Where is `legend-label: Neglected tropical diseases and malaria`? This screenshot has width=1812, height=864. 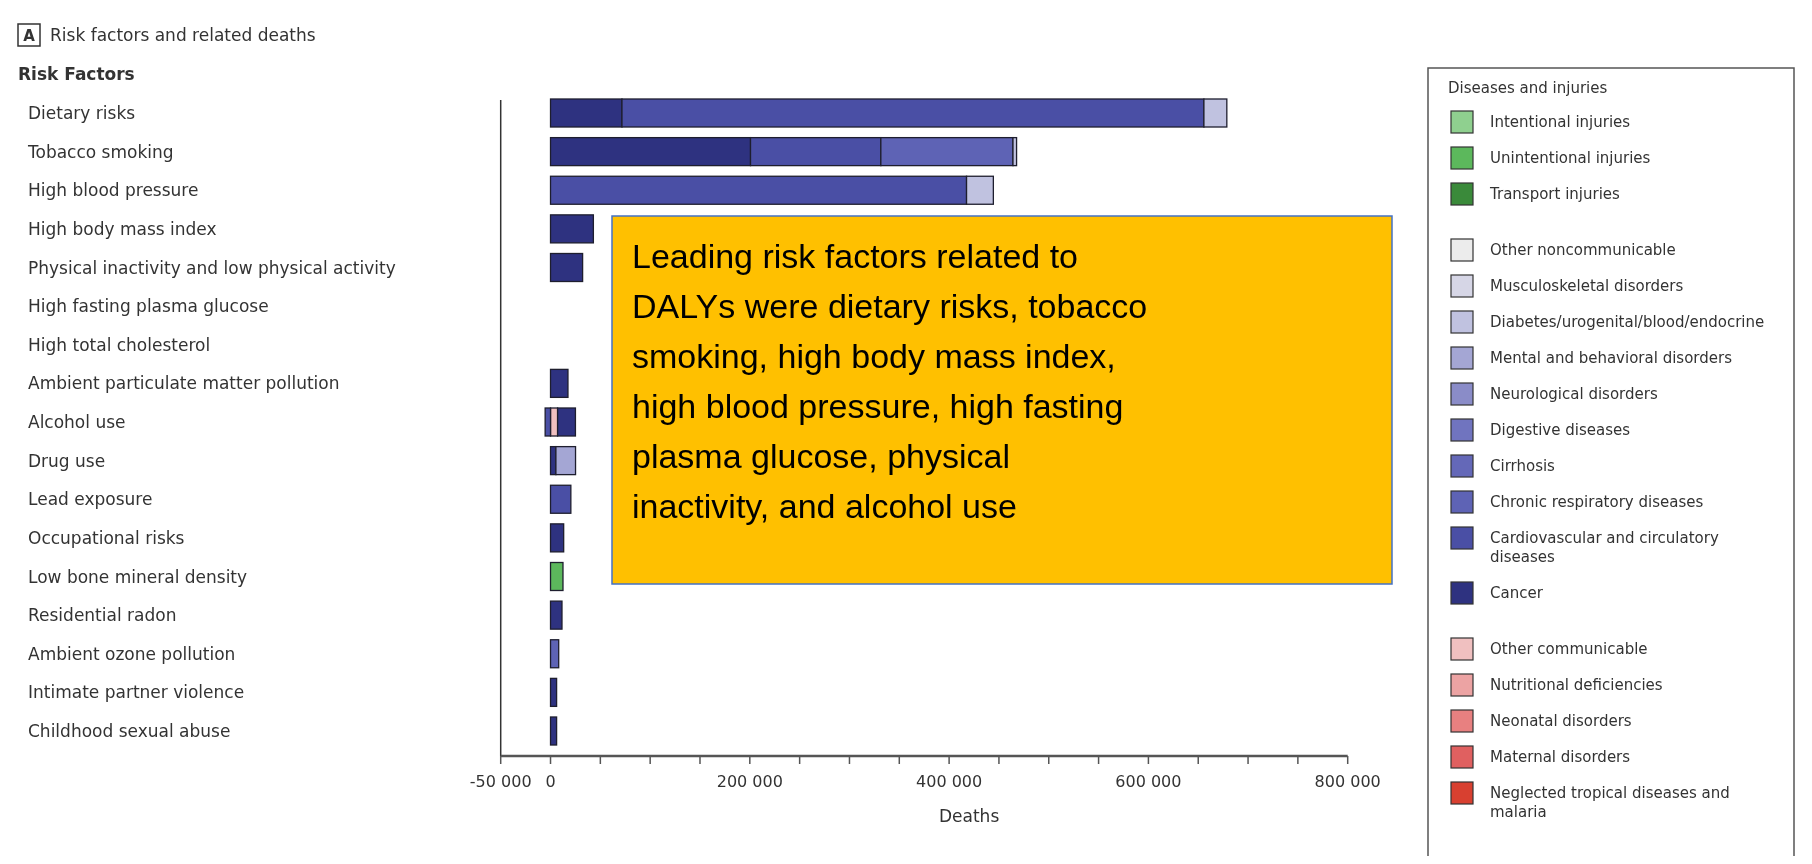
legend-label: Neglected tropical diseases and malaria is located at coordinates (1610, 802).